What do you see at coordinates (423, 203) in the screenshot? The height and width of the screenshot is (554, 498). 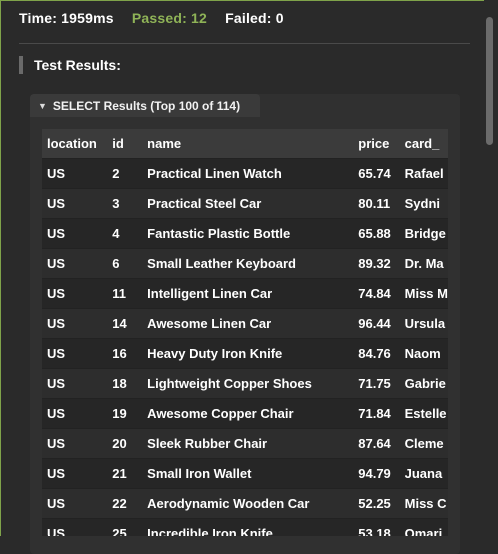 I see `cell-card: Sydni` at bounding box center [423, 203].